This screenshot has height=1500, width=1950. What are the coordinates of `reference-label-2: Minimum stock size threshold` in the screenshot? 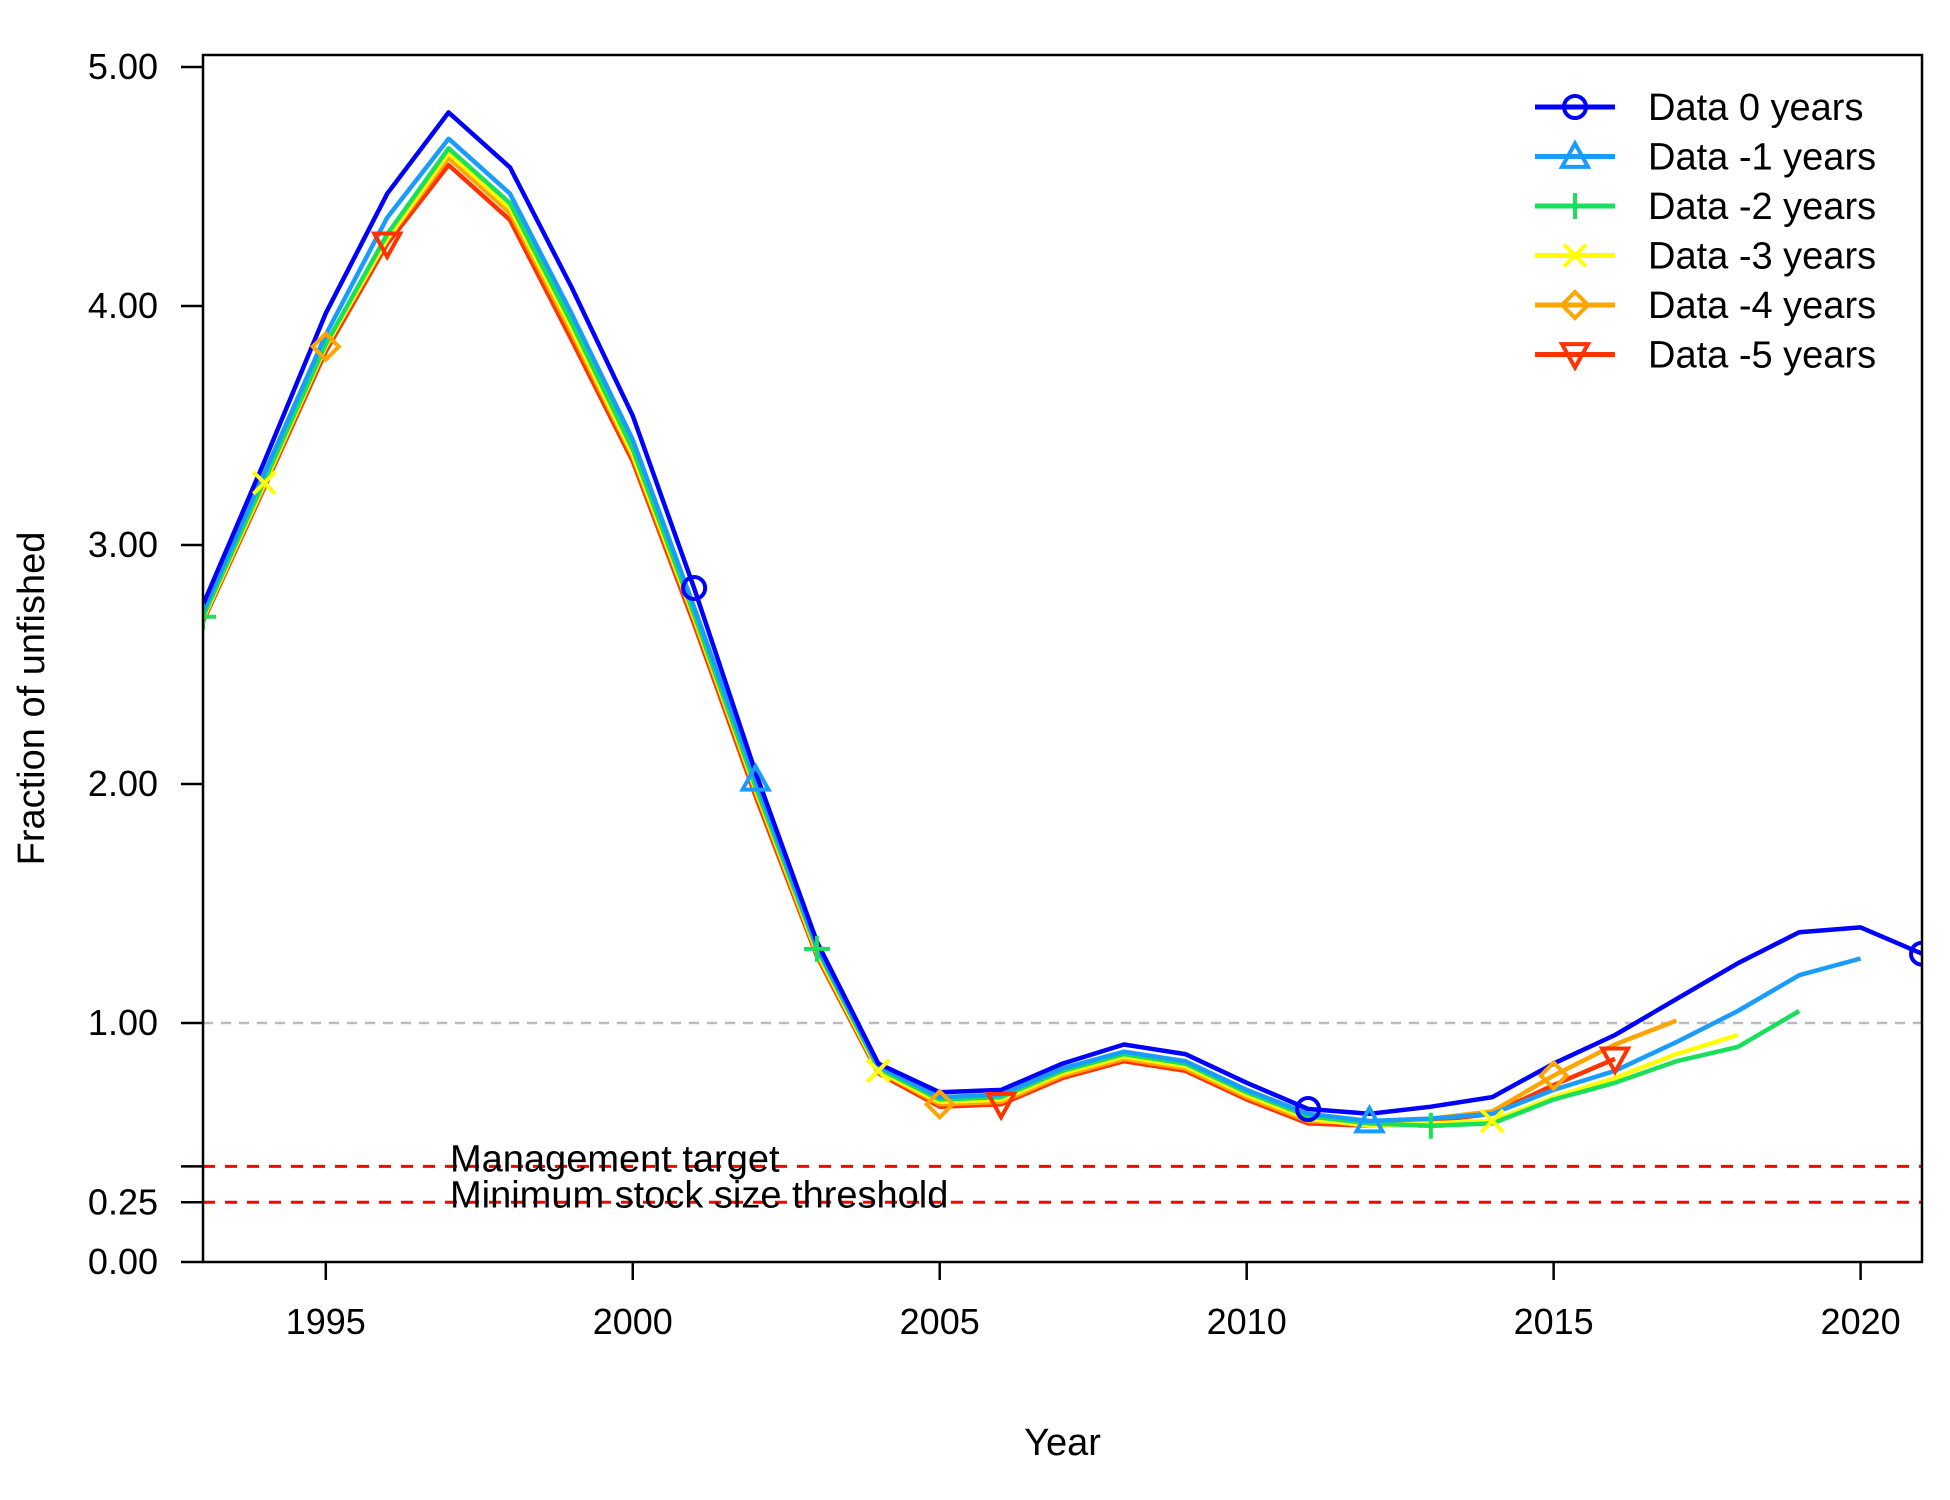 It's located at (699, 1195).